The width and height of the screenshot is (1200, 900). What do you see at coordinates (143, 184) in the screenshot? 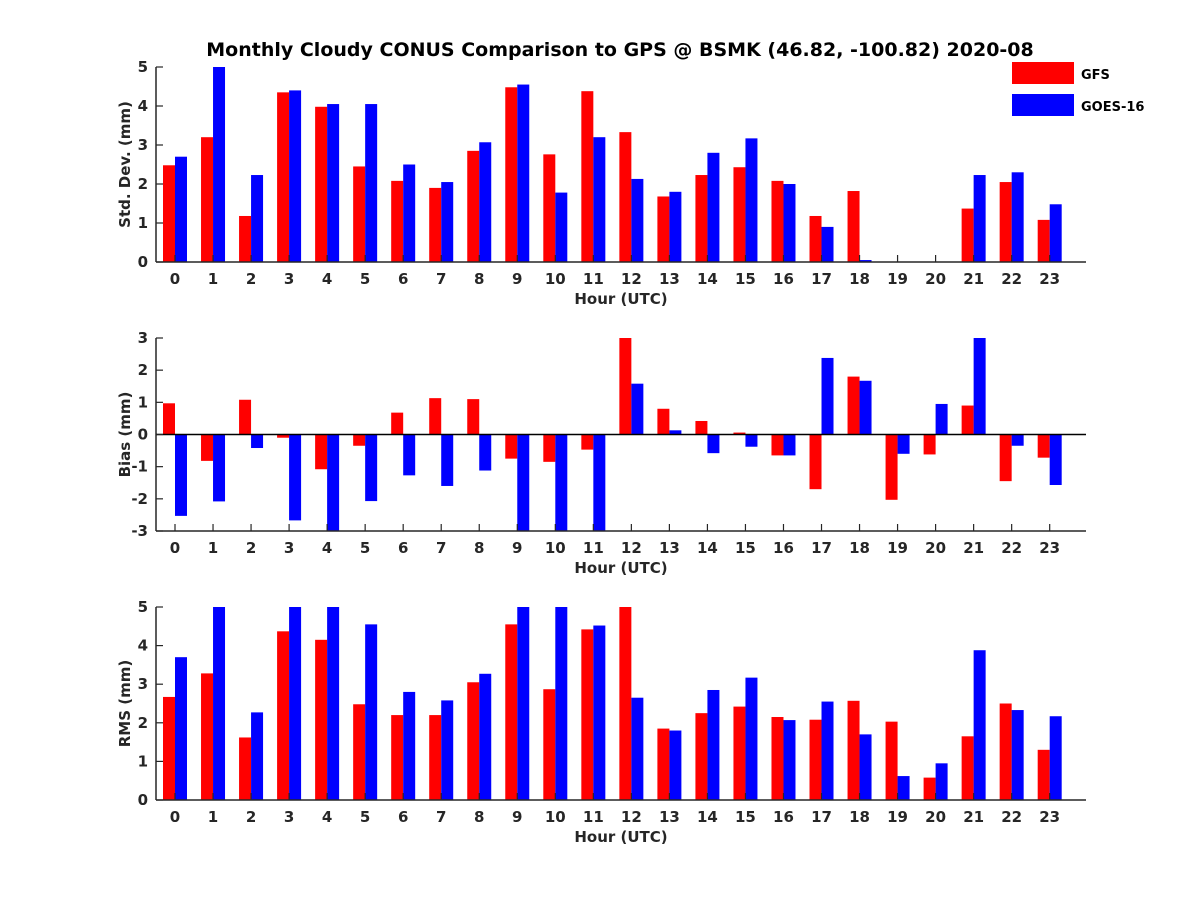
I see `y-tick-label: 2` at bounding box center [143, 184].